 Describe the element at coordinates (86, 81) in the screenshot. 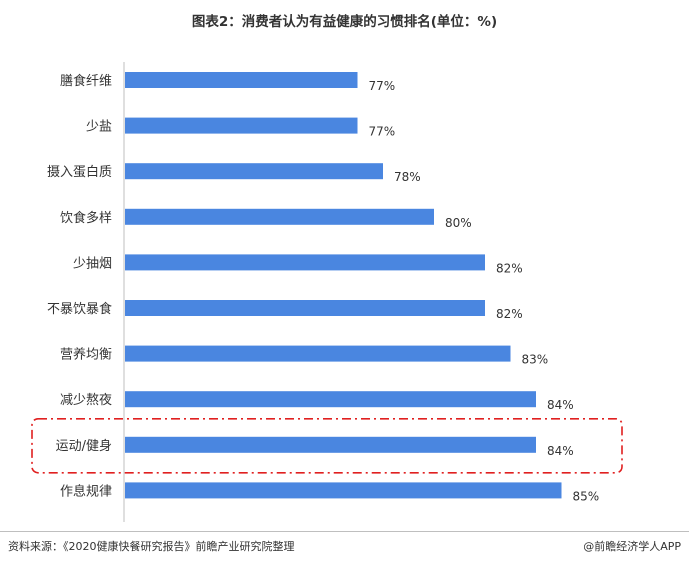

I see `category-label: 膳食纤维` at that location.